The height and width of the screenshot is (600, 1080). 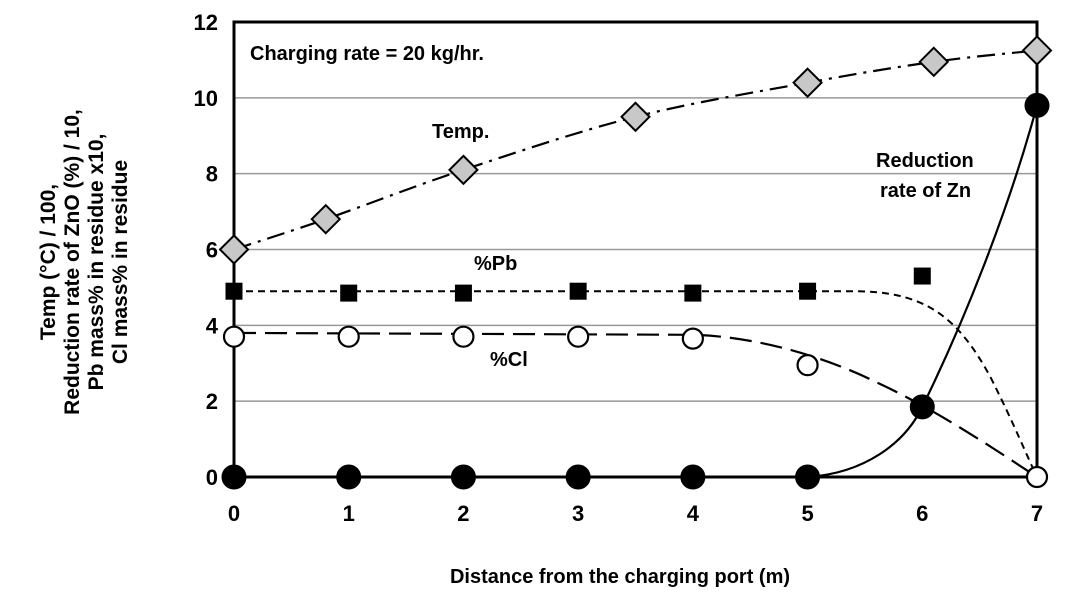 What do you see at coordinates (693, 513) in the screenshot?
I see `x-tick-label: 4` at bounding box center [693, 513].